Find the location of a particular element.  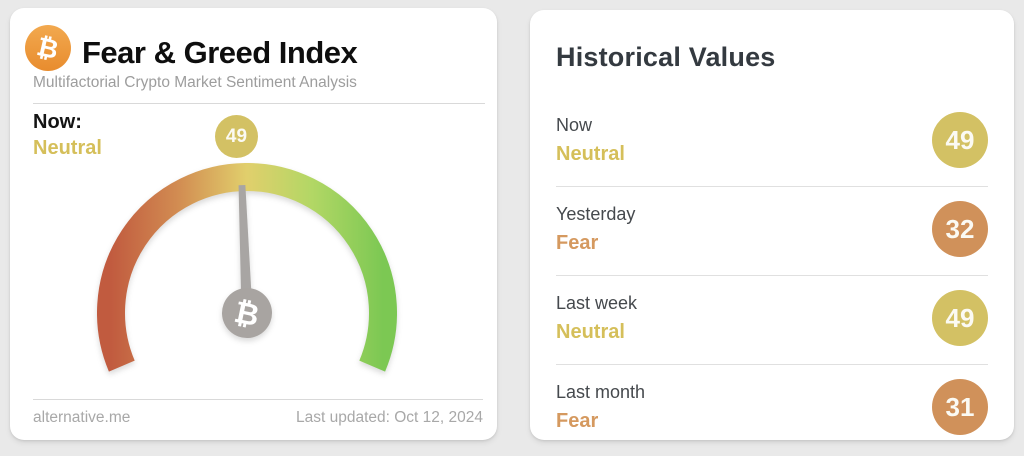

bitcoin-icon: ₿ is located at coordinates (48, 48).